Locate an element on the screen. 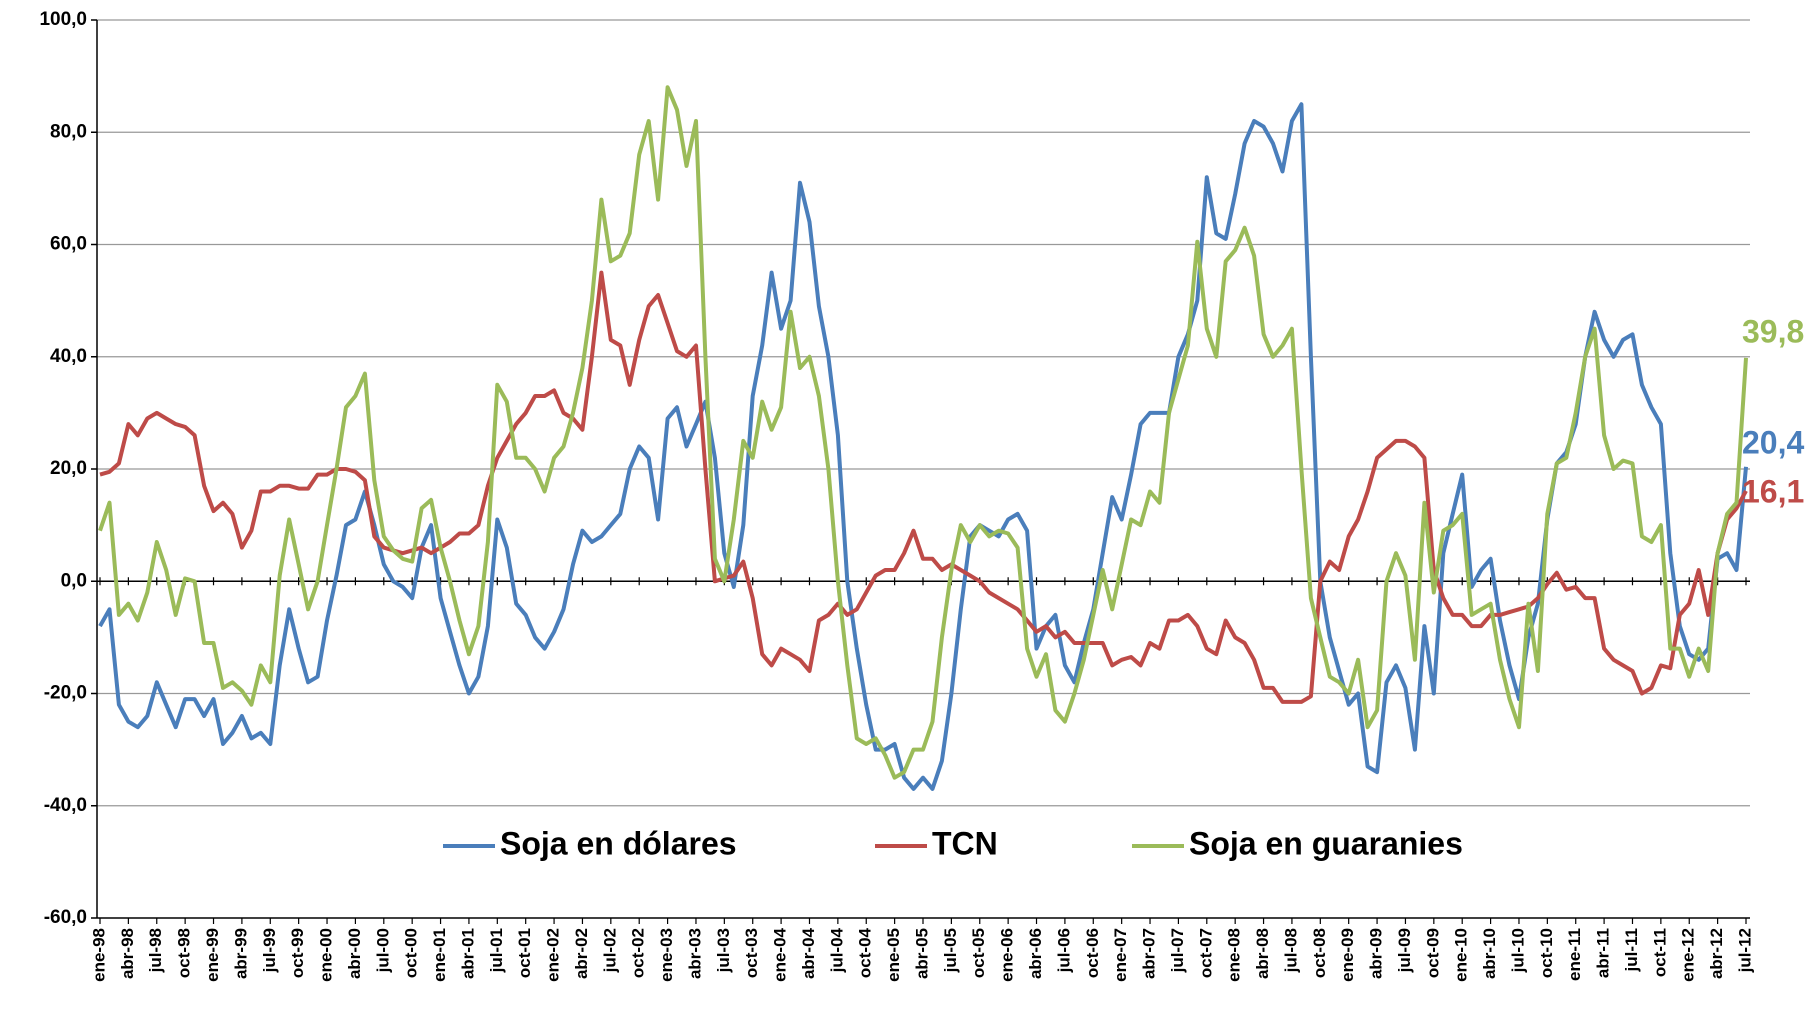 This screenshot has height=1010, width=1820. y-tick-label: 40,0 is located at coordinates (68, 356).